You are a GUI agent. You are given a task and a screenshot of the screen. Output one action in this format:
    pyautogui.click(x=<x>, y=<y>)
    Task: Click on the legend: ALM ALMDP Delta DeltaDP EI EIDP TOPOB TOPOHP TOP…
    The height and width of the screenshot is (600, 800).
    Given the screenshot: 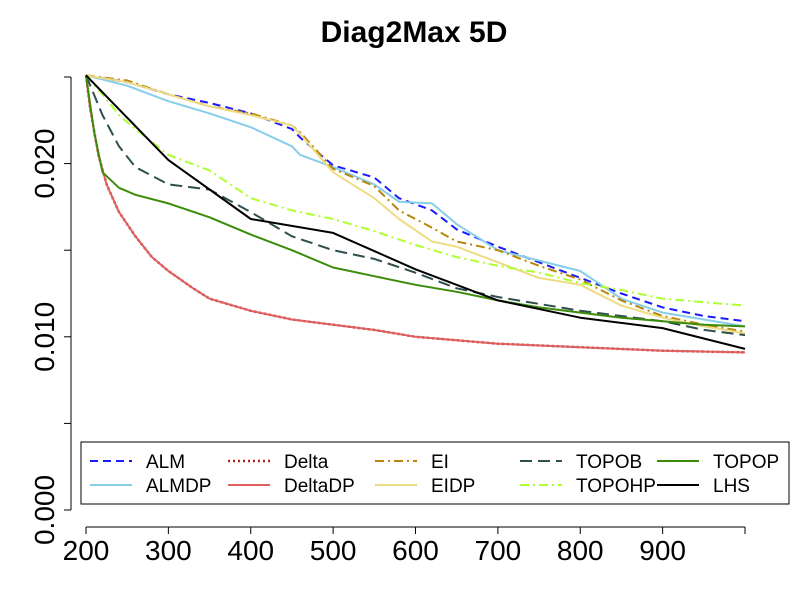 What is the action you would take?
    pyautogui.click(x=435, y=473)
    